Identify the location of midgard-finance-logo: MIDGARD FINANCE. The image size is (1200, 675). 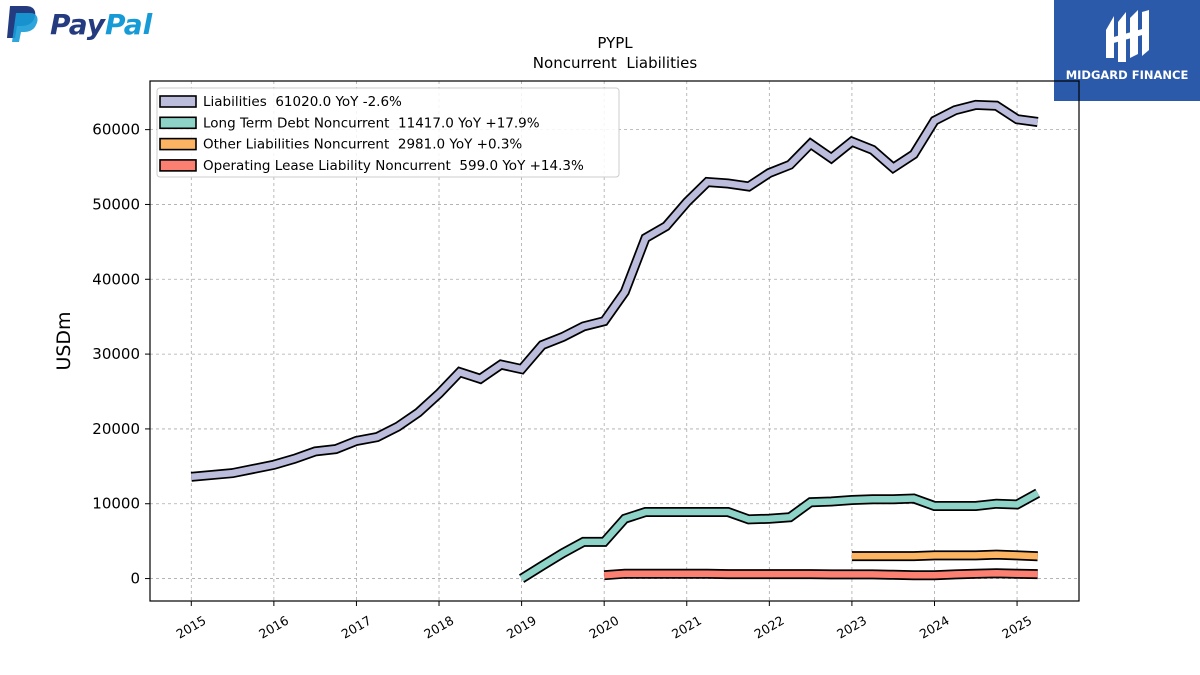
(1127, 50).